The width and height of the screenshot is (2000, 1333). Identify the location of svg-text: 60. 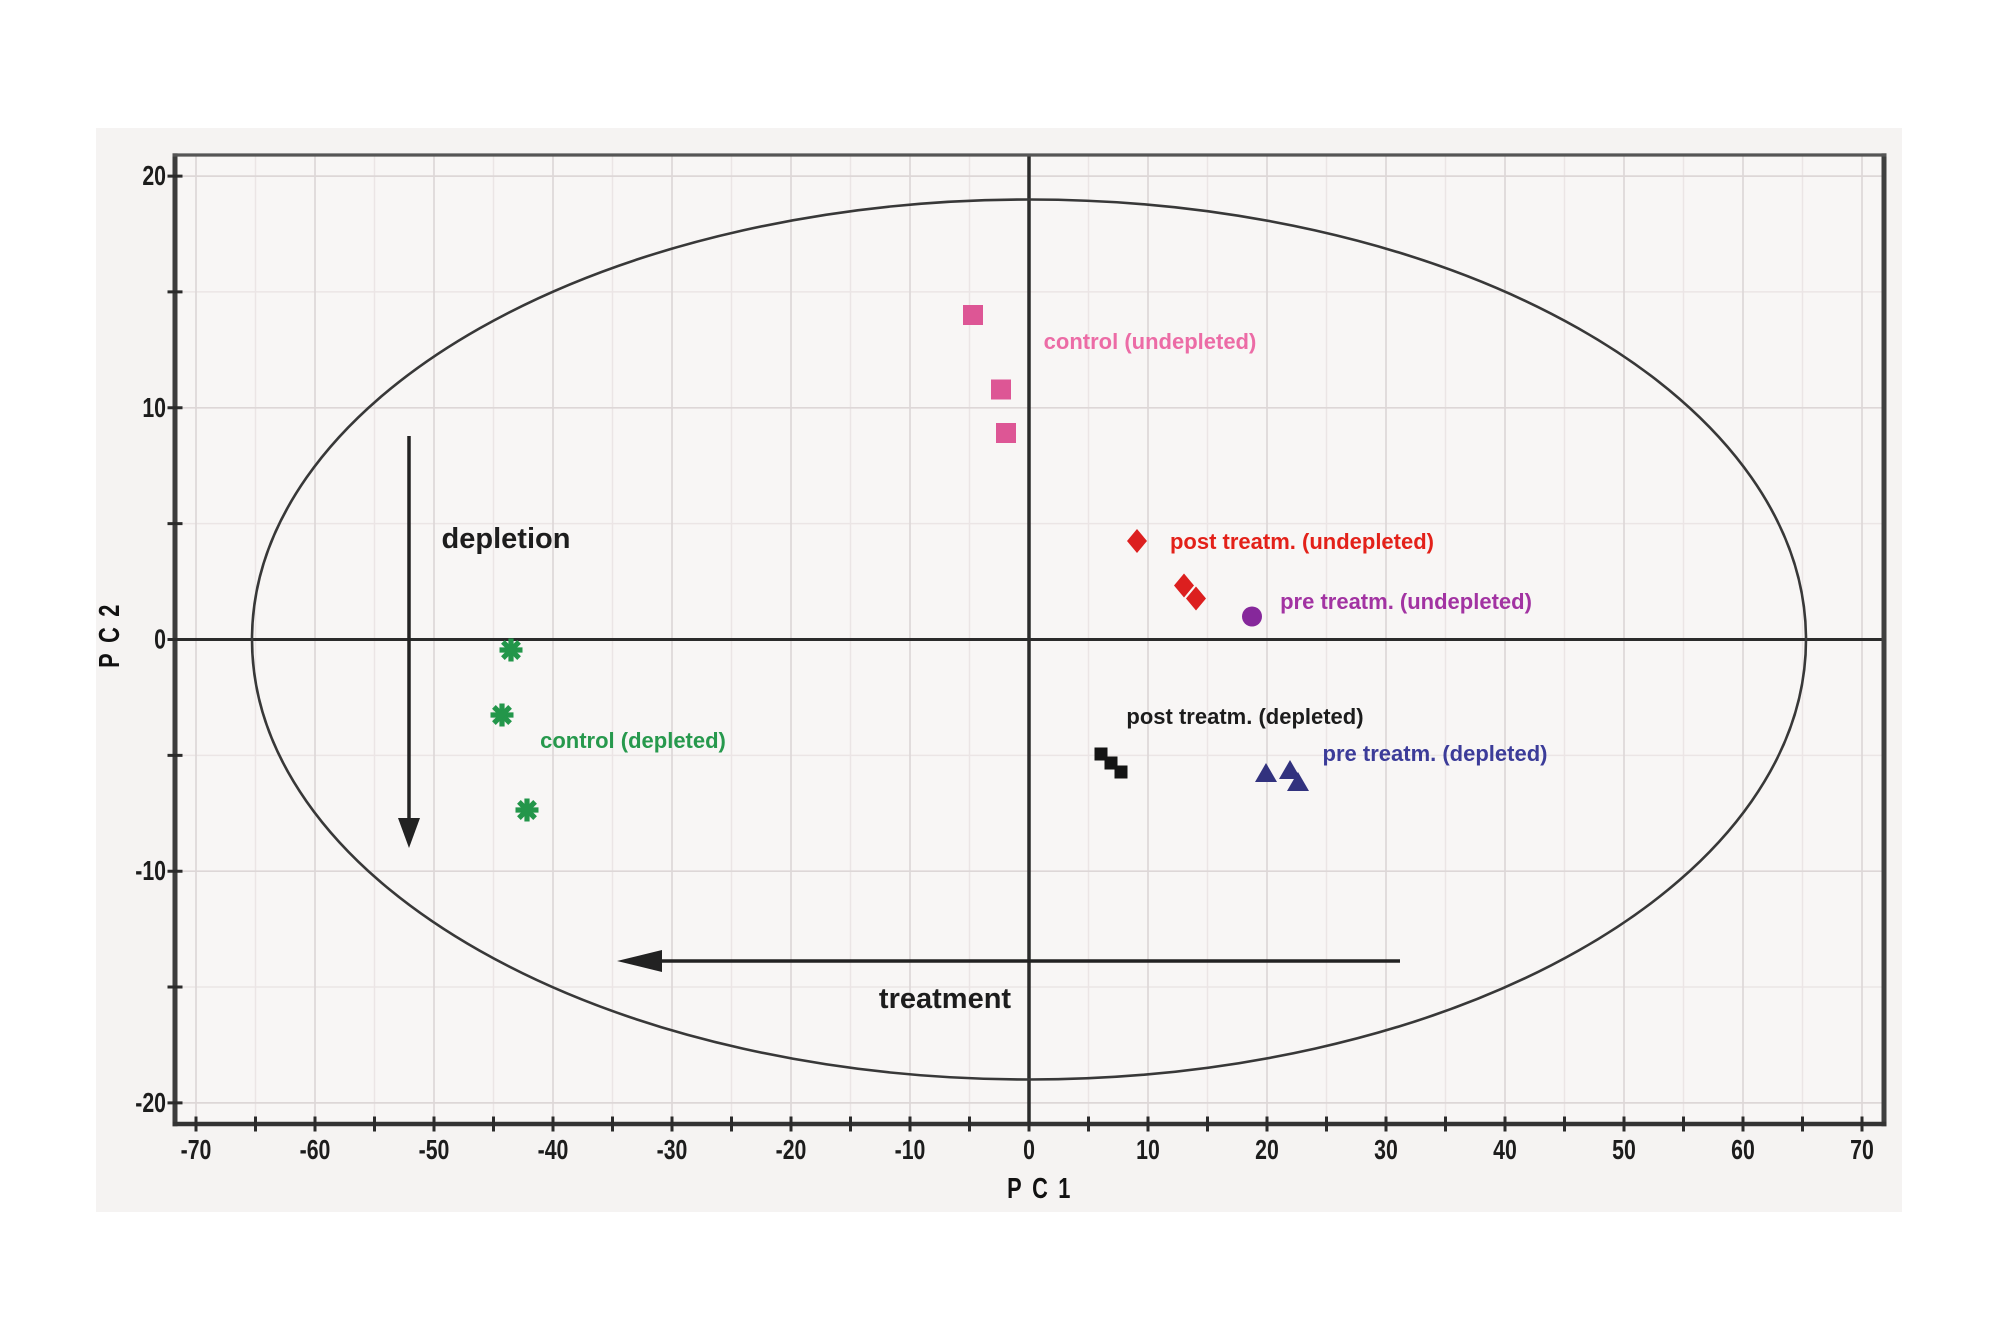
(1743, 1150).